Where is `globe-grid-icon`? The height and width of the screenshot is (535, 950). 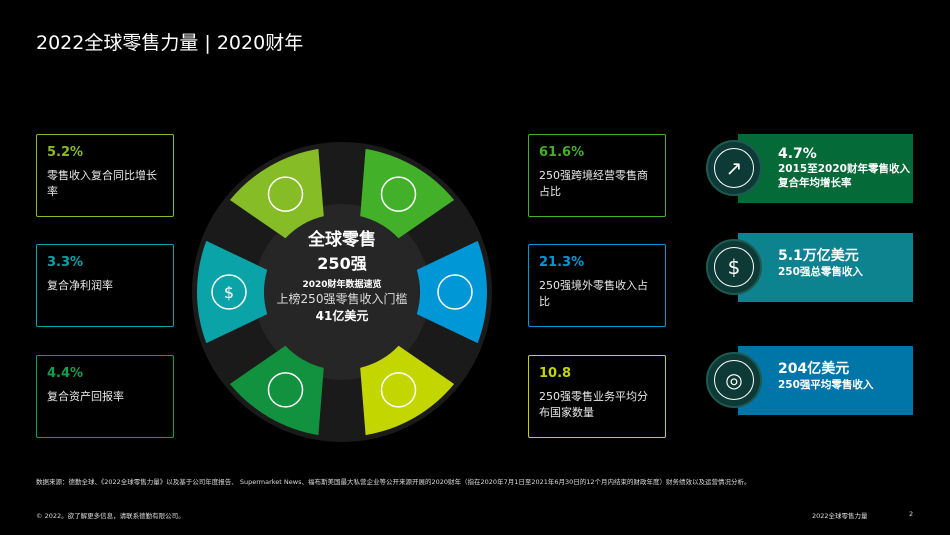 globe-grid-icon is located at coordinates (398, 390).